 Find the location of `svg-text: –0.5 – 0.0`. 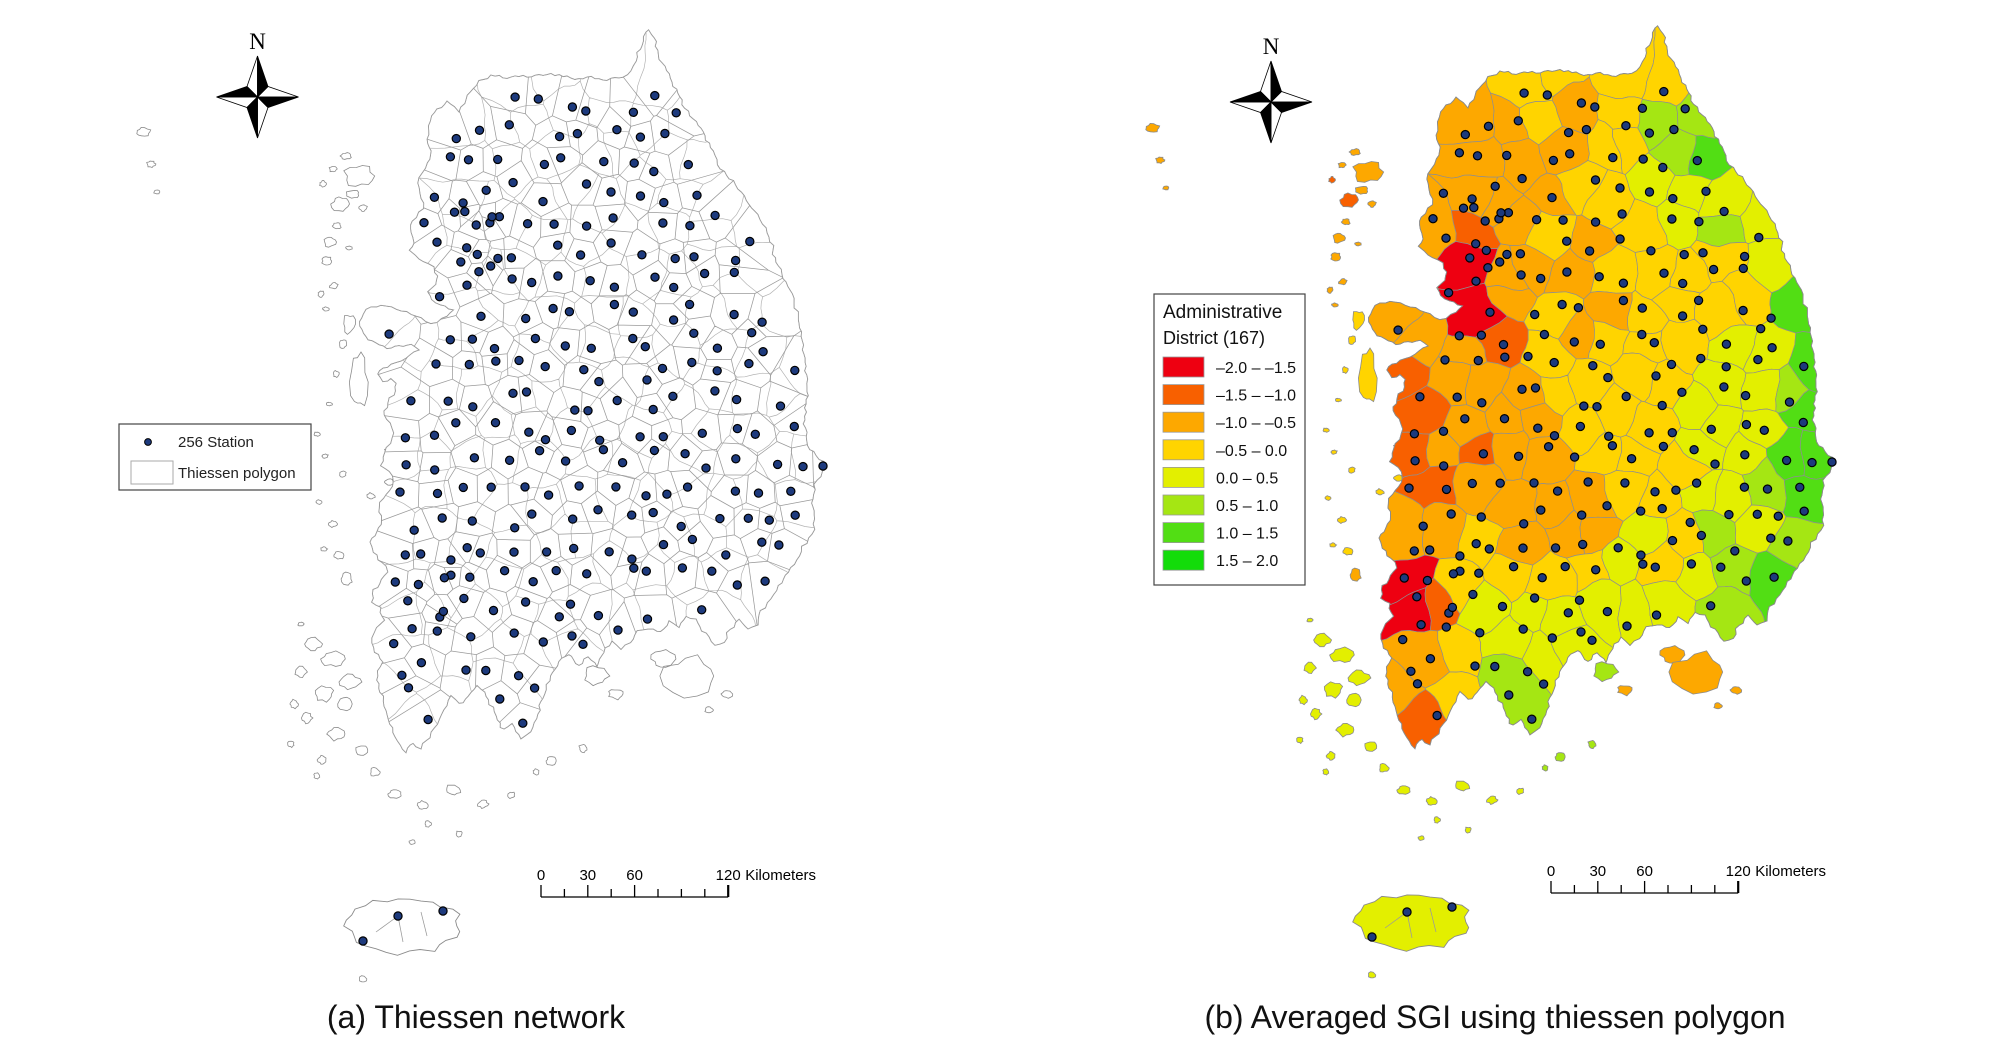

svg-text: –0.5 – 0.0 is located at coordinates (1251, 451).